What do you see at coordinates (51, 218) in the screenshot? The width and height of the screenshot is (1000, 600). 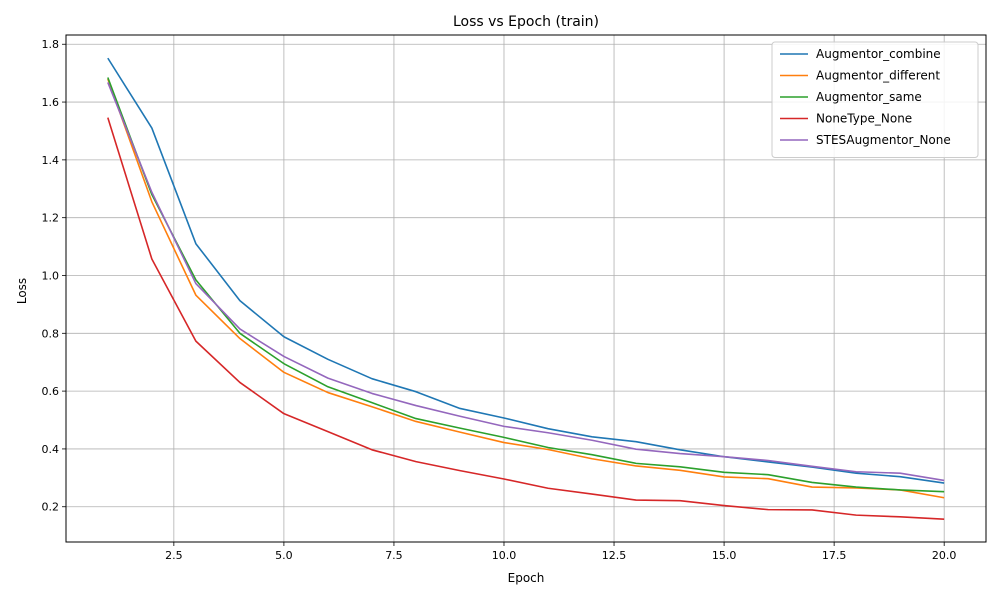 I see `y-tick-label: 1.2` at bounding box center [51, 218].